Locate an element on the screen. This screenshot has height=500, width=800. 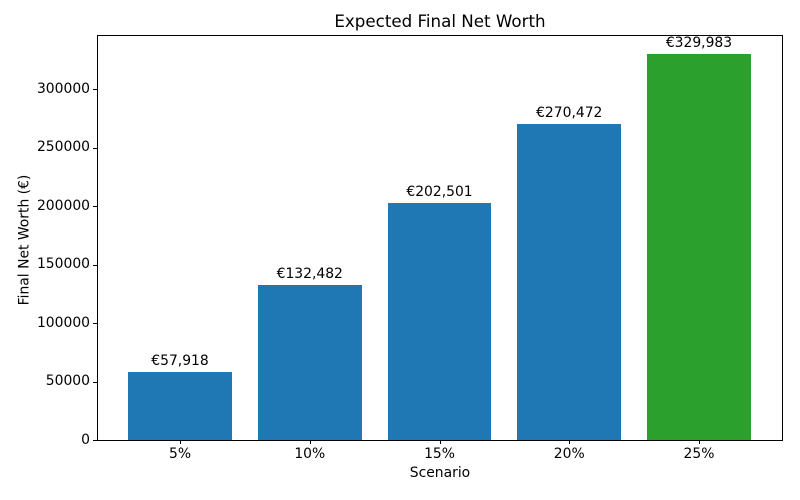
bar-5% is located at coordinates (180, 406).